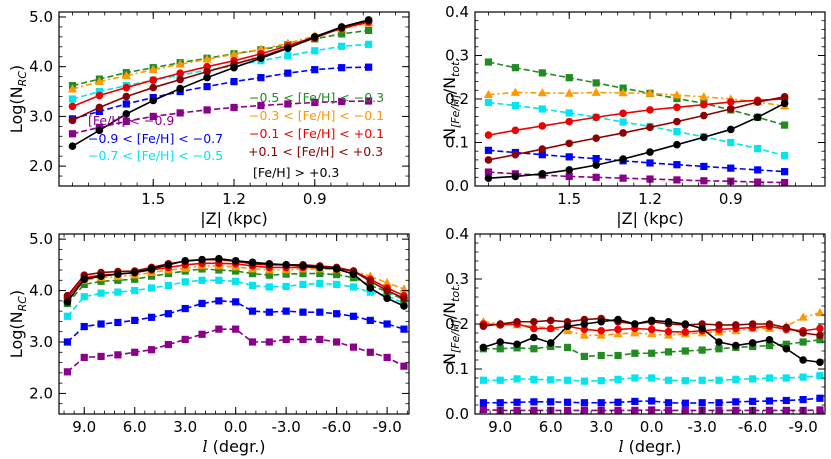  I want to click on y-tick-label: 0.0, so click(457, 186).